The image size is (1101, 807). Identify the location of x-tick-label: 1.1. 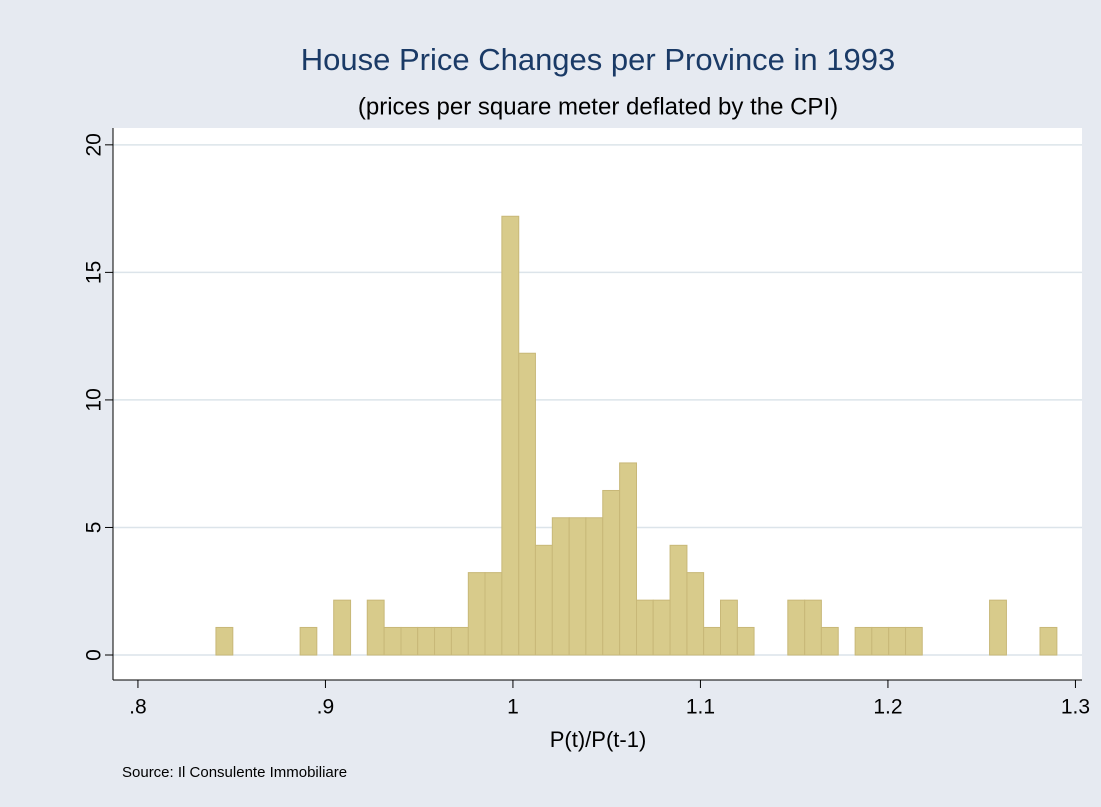
(700, 707).